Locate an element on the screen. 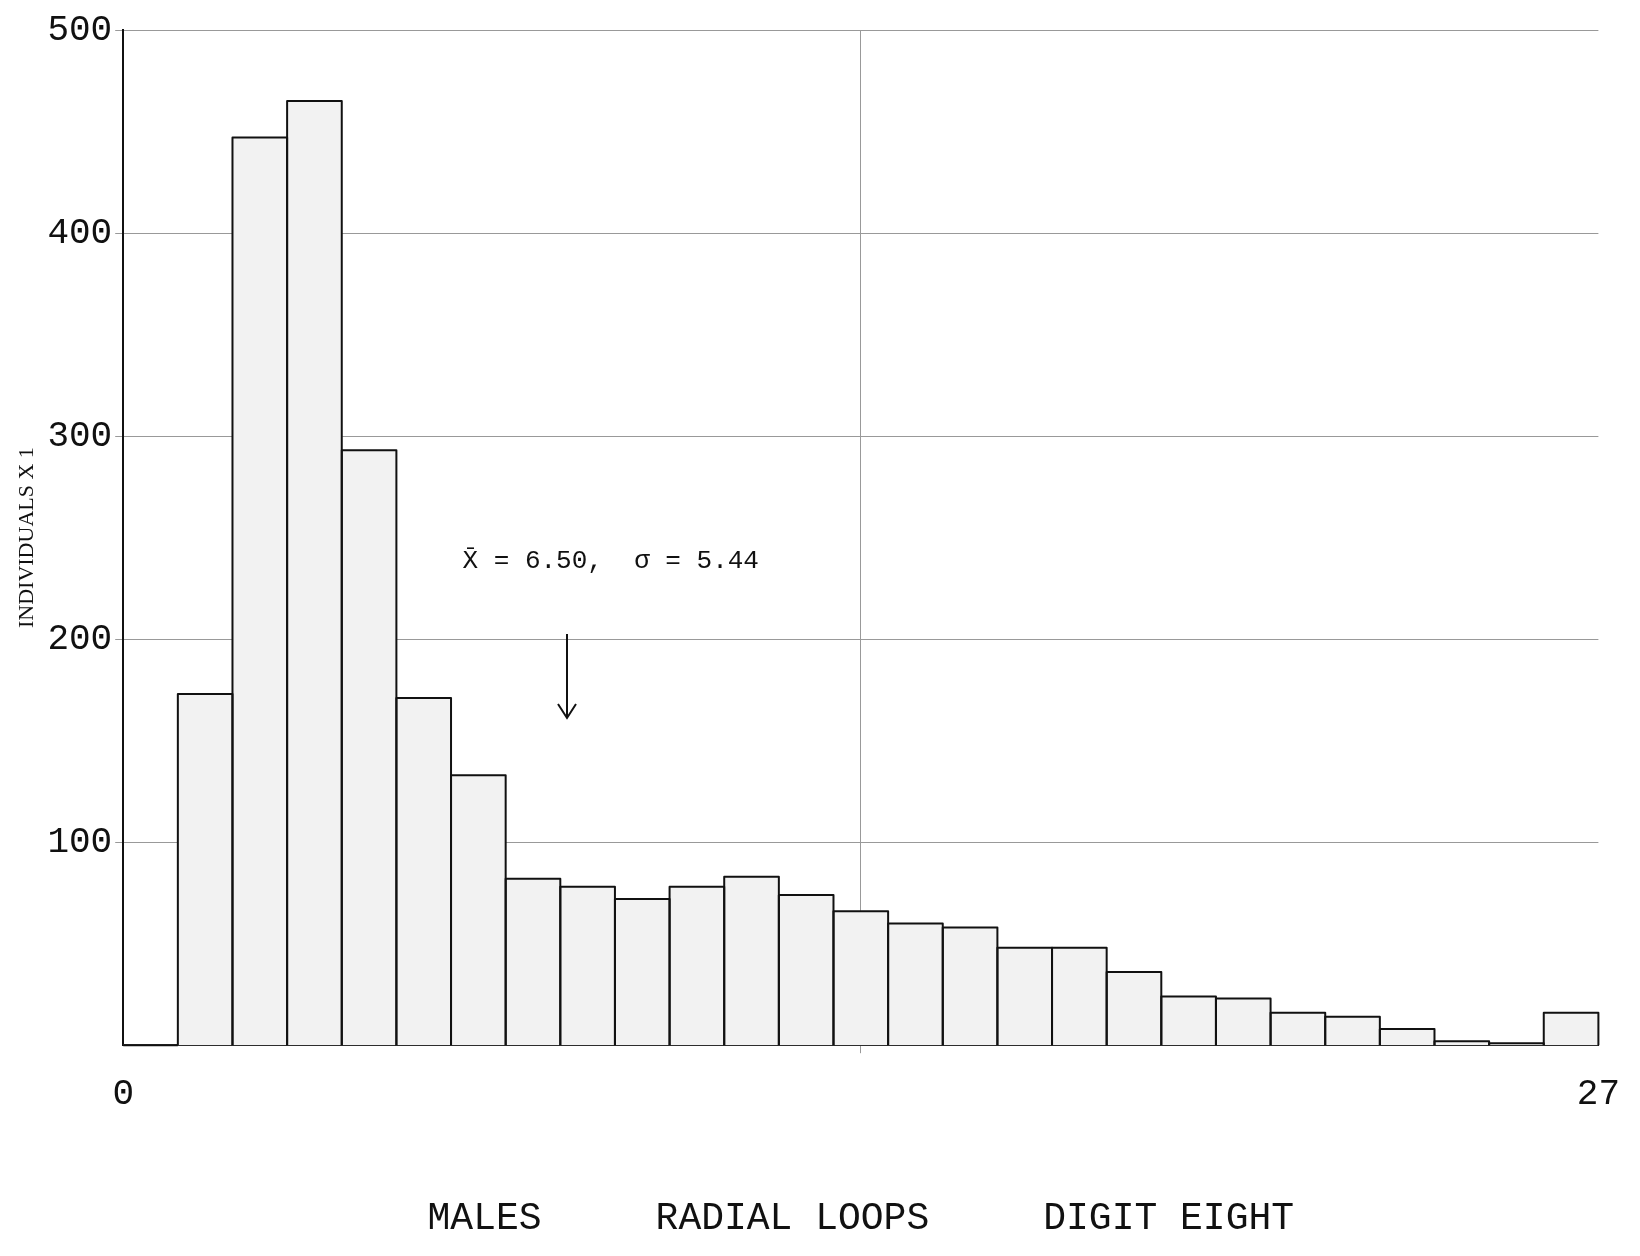 The width and height of the screenshot is (1640, 1256). y-tick-label: 300 is located at coordinates (80, 436).